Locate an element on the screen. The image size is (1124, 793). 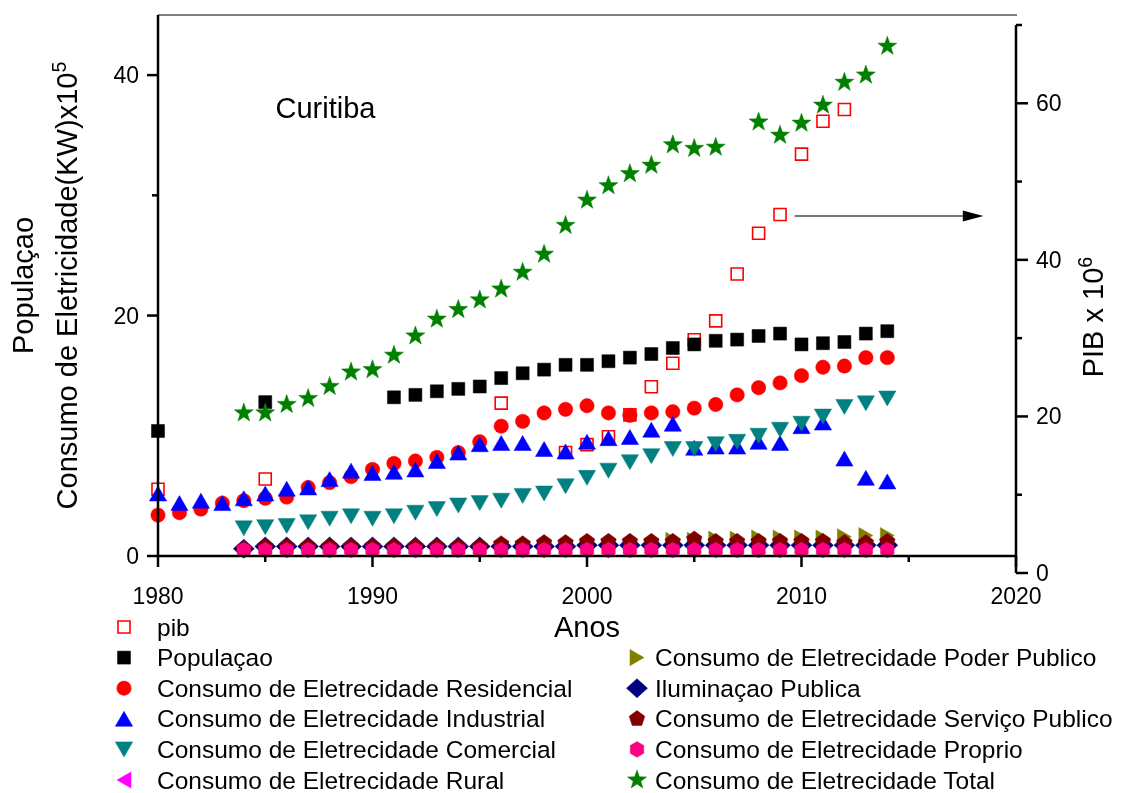
y2-tick-label: 40 is located at coordinates (1049, 259).